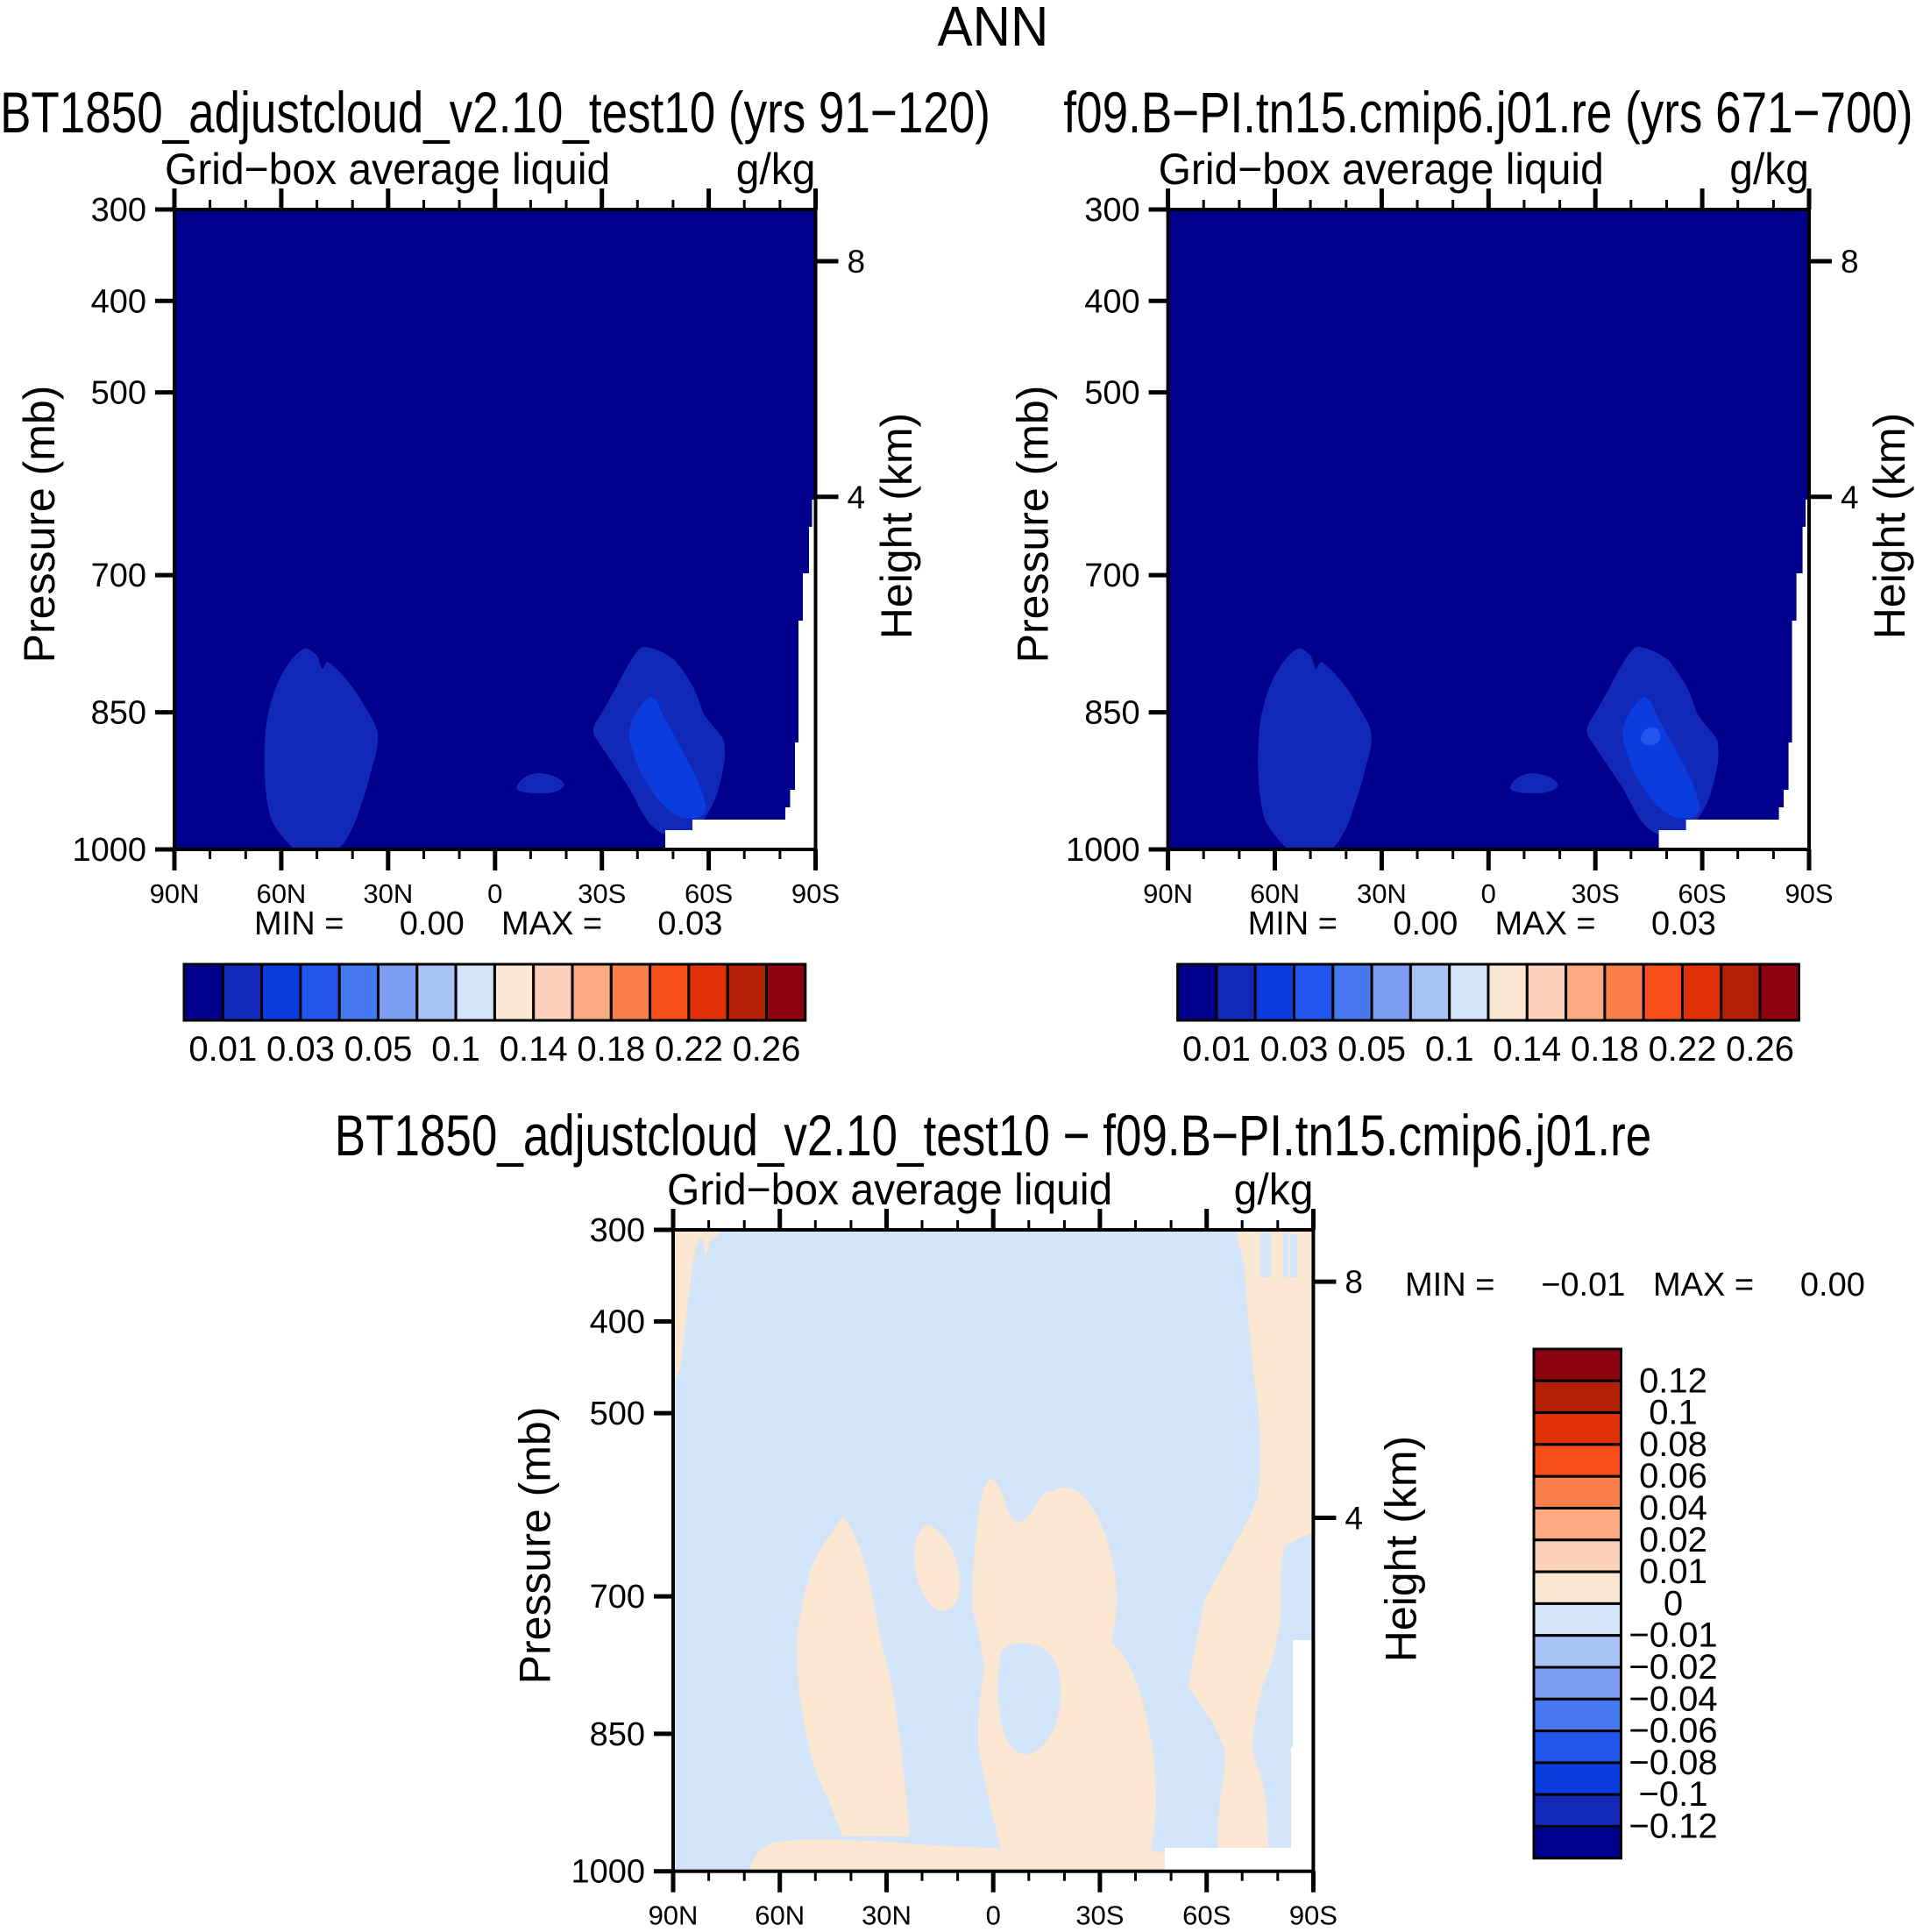  Describe the element at coordinates (1673, 1540) in the screenshot. I see `svg-text: 0.02` at that location.